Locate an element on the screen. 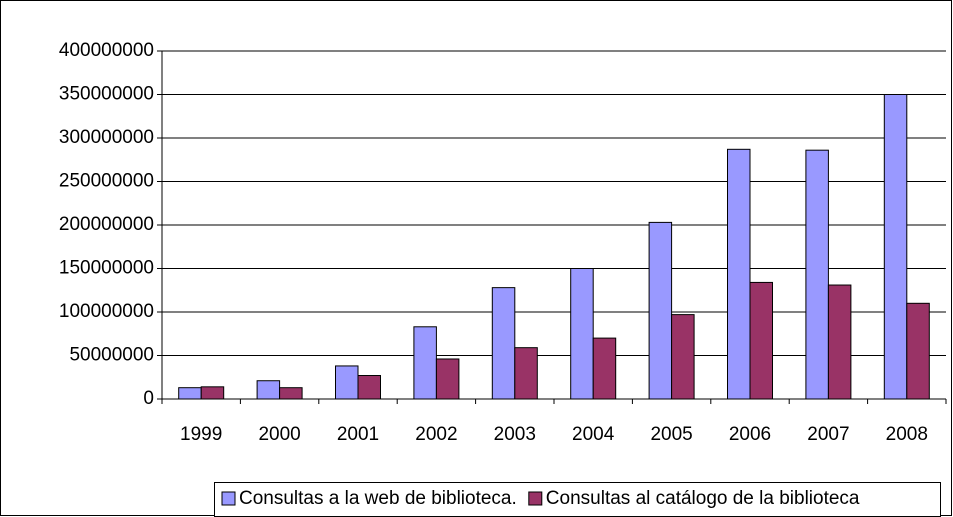  x-tick-label: 2002 is located at coordinates (436, 434).